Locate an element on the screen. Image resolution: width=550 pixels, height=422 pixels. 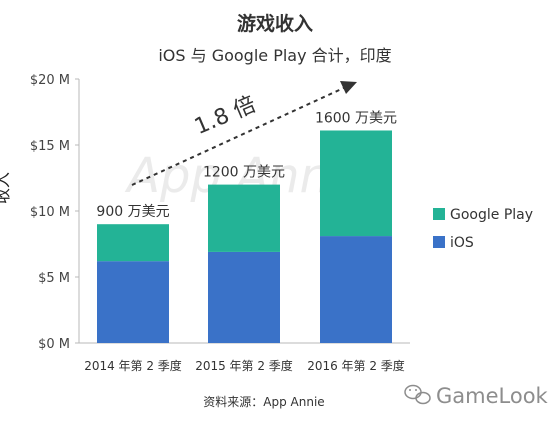
y-tick-label: $10 M is located at coordinates (50, 212).